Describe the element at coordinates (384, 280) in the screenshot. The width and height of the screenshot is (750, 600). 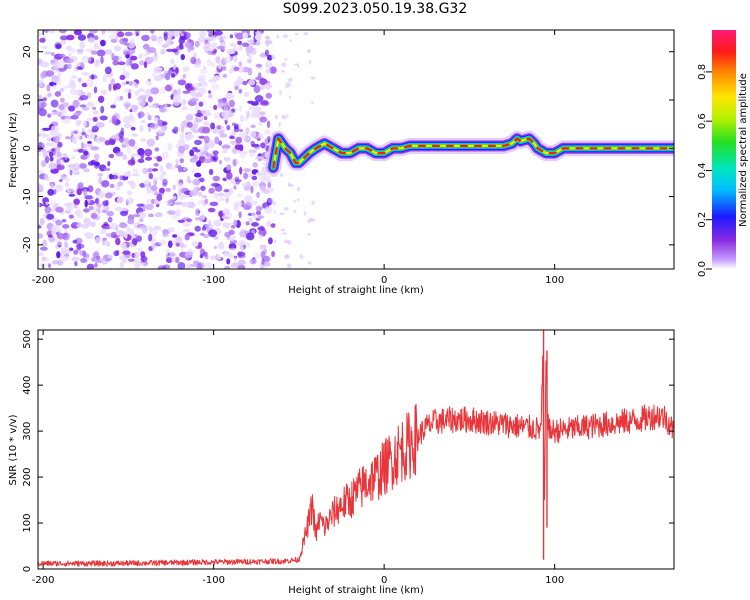
I see `x-tick-label: 0` at that location.